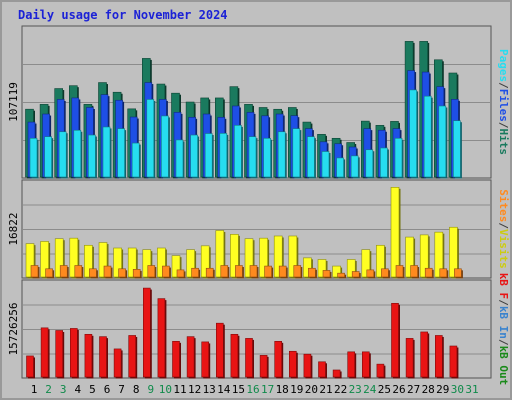 This screenshot has height=400, width=512. Describe the element at coordinates (123, 15) in the screenshot. I see `chart-title: Daily usage for November 2024` at that location.